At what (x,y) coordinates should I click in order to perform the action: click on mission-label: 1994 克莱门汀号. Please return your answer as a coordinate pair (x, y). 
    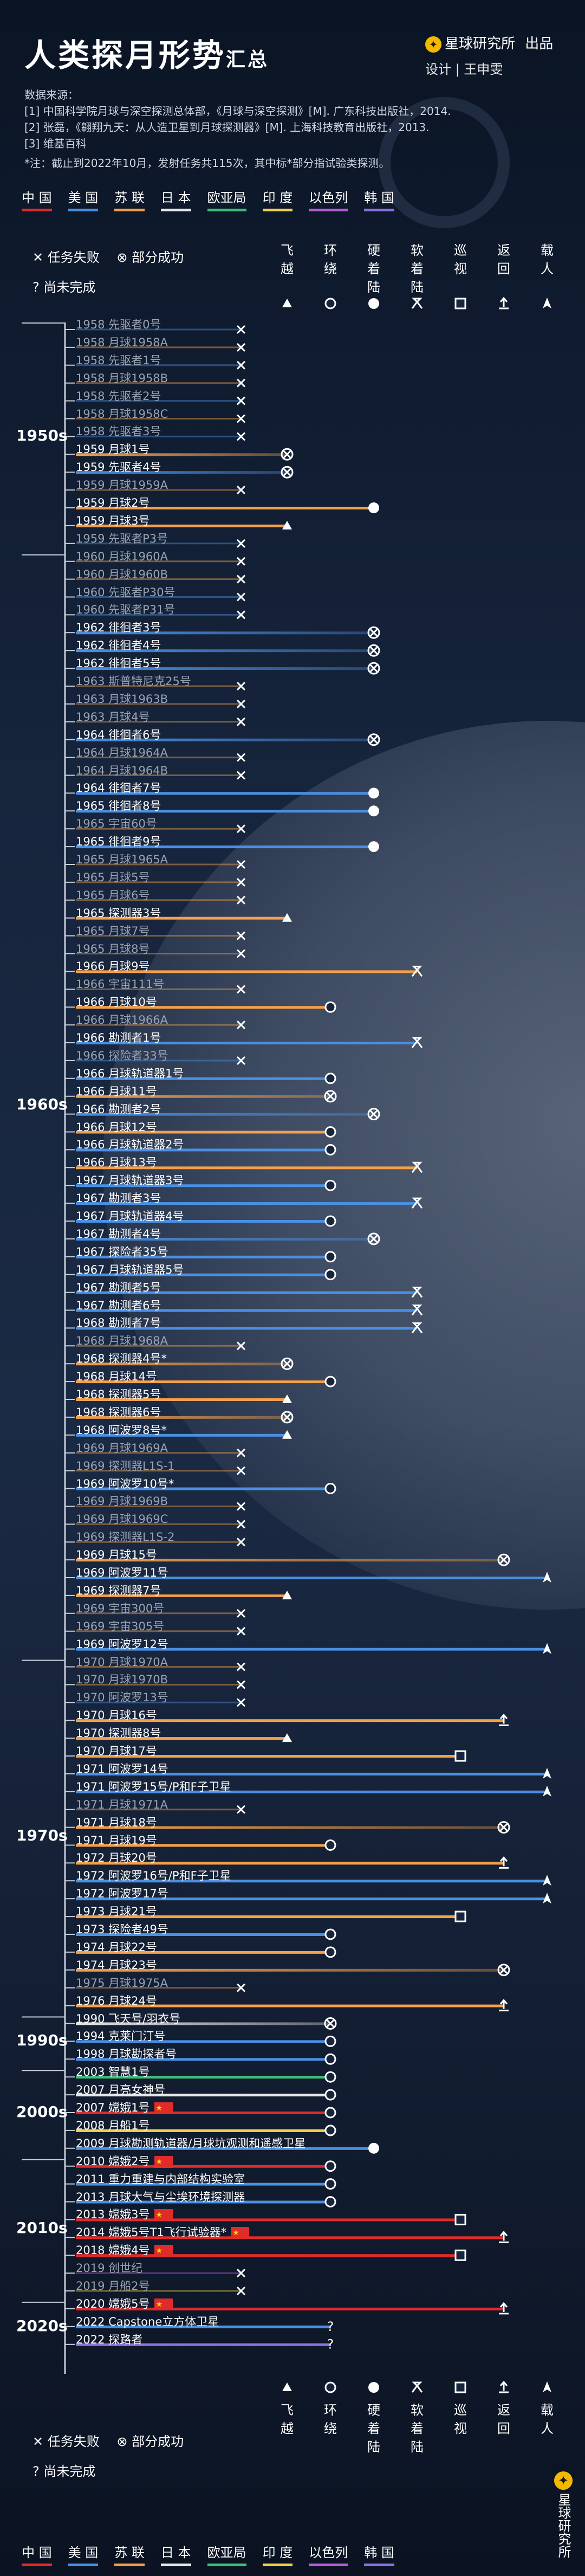
    Looking at the image, I should click on (121, 2036).